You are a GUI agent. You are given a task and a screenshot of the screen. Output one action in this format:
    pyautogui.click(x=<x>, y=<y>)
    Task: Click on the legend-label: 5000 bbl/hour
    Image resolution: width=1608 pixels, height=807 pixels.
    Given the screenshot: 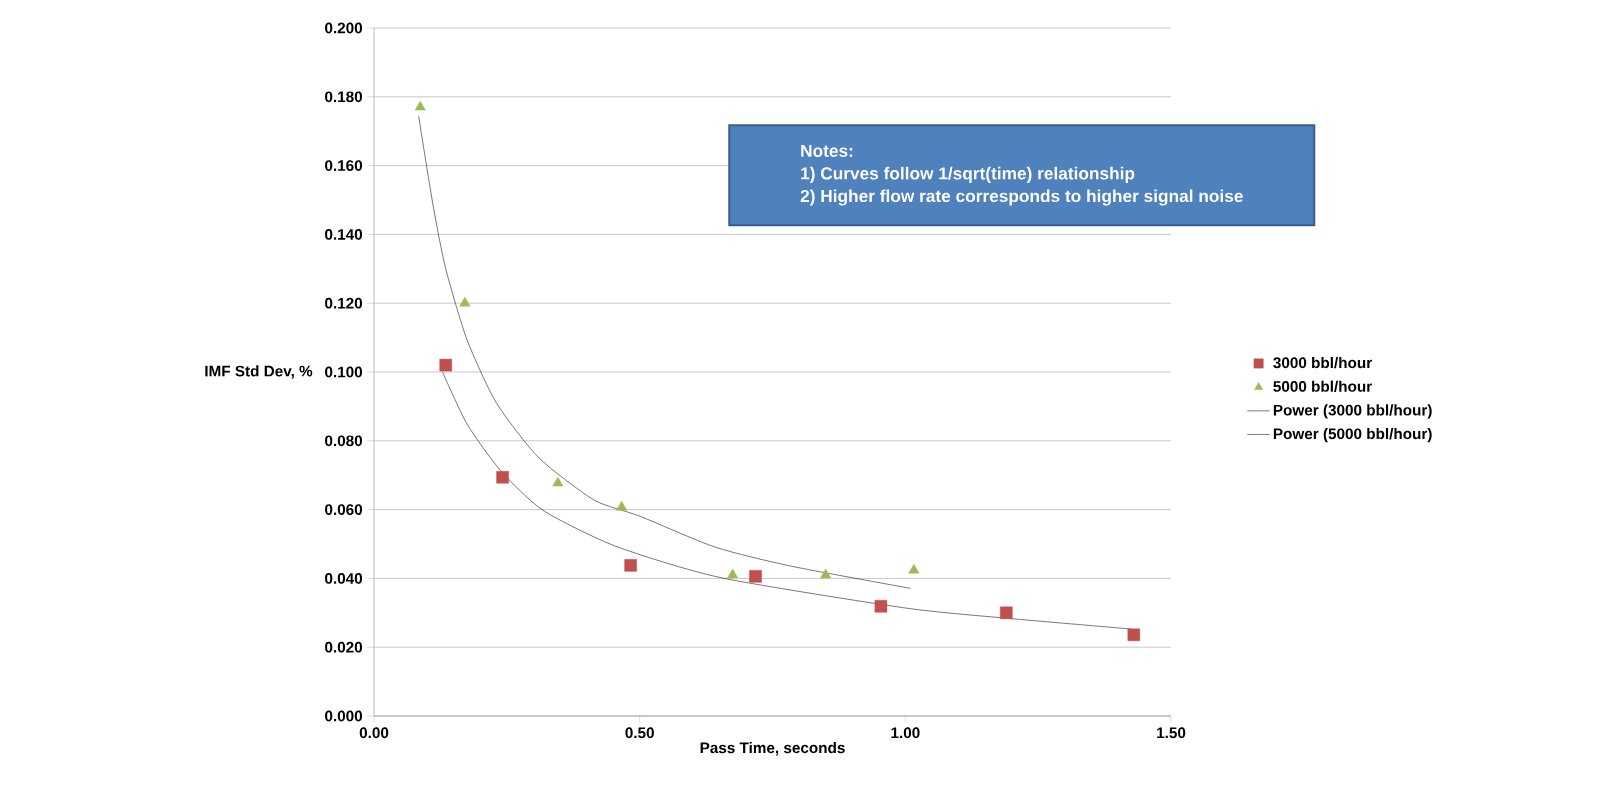 What is the action you would take?
    pyautogui.click(x=1322, y=386)
    